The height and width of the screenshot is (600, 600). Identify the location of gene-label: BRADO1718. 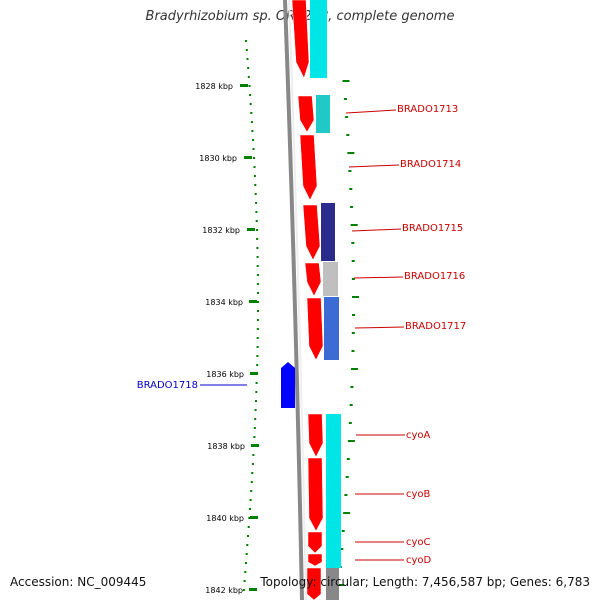
(167, 385).